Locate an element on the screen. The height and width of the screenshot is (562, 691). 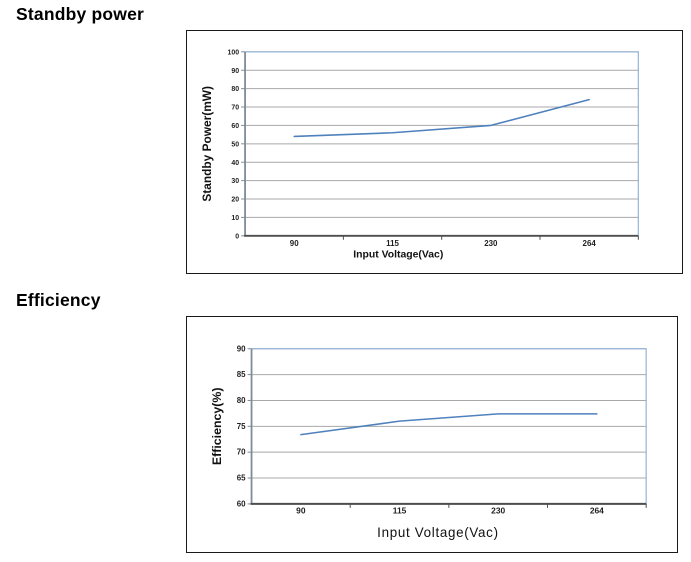
y-tick-label: 65 is located at coordinates (241, 478).